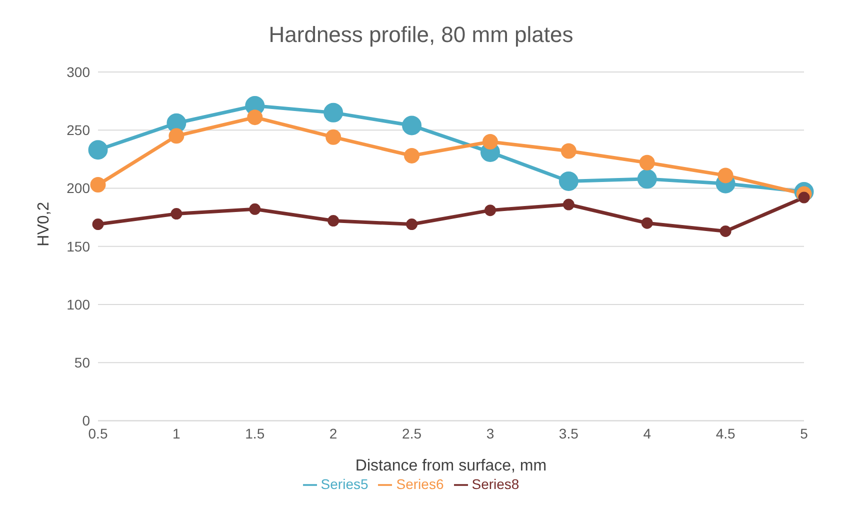 This screenshot has width=842, height=506. What do you see at coordinates (412, 434) in the screenshot?
I see `x-tick-label: 2.5` at bounding box center [412, 434].